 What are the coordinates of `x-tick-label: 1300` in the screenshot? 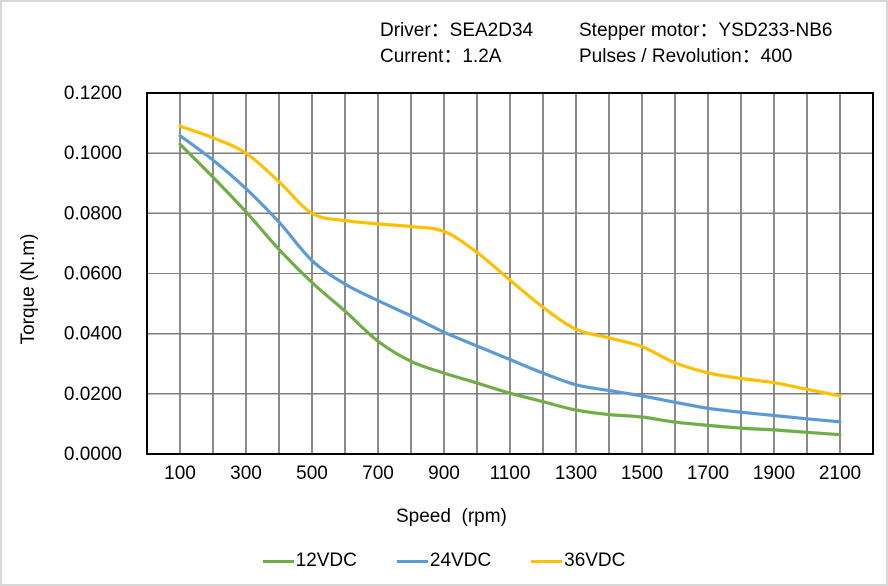 It's located at (576, 473).